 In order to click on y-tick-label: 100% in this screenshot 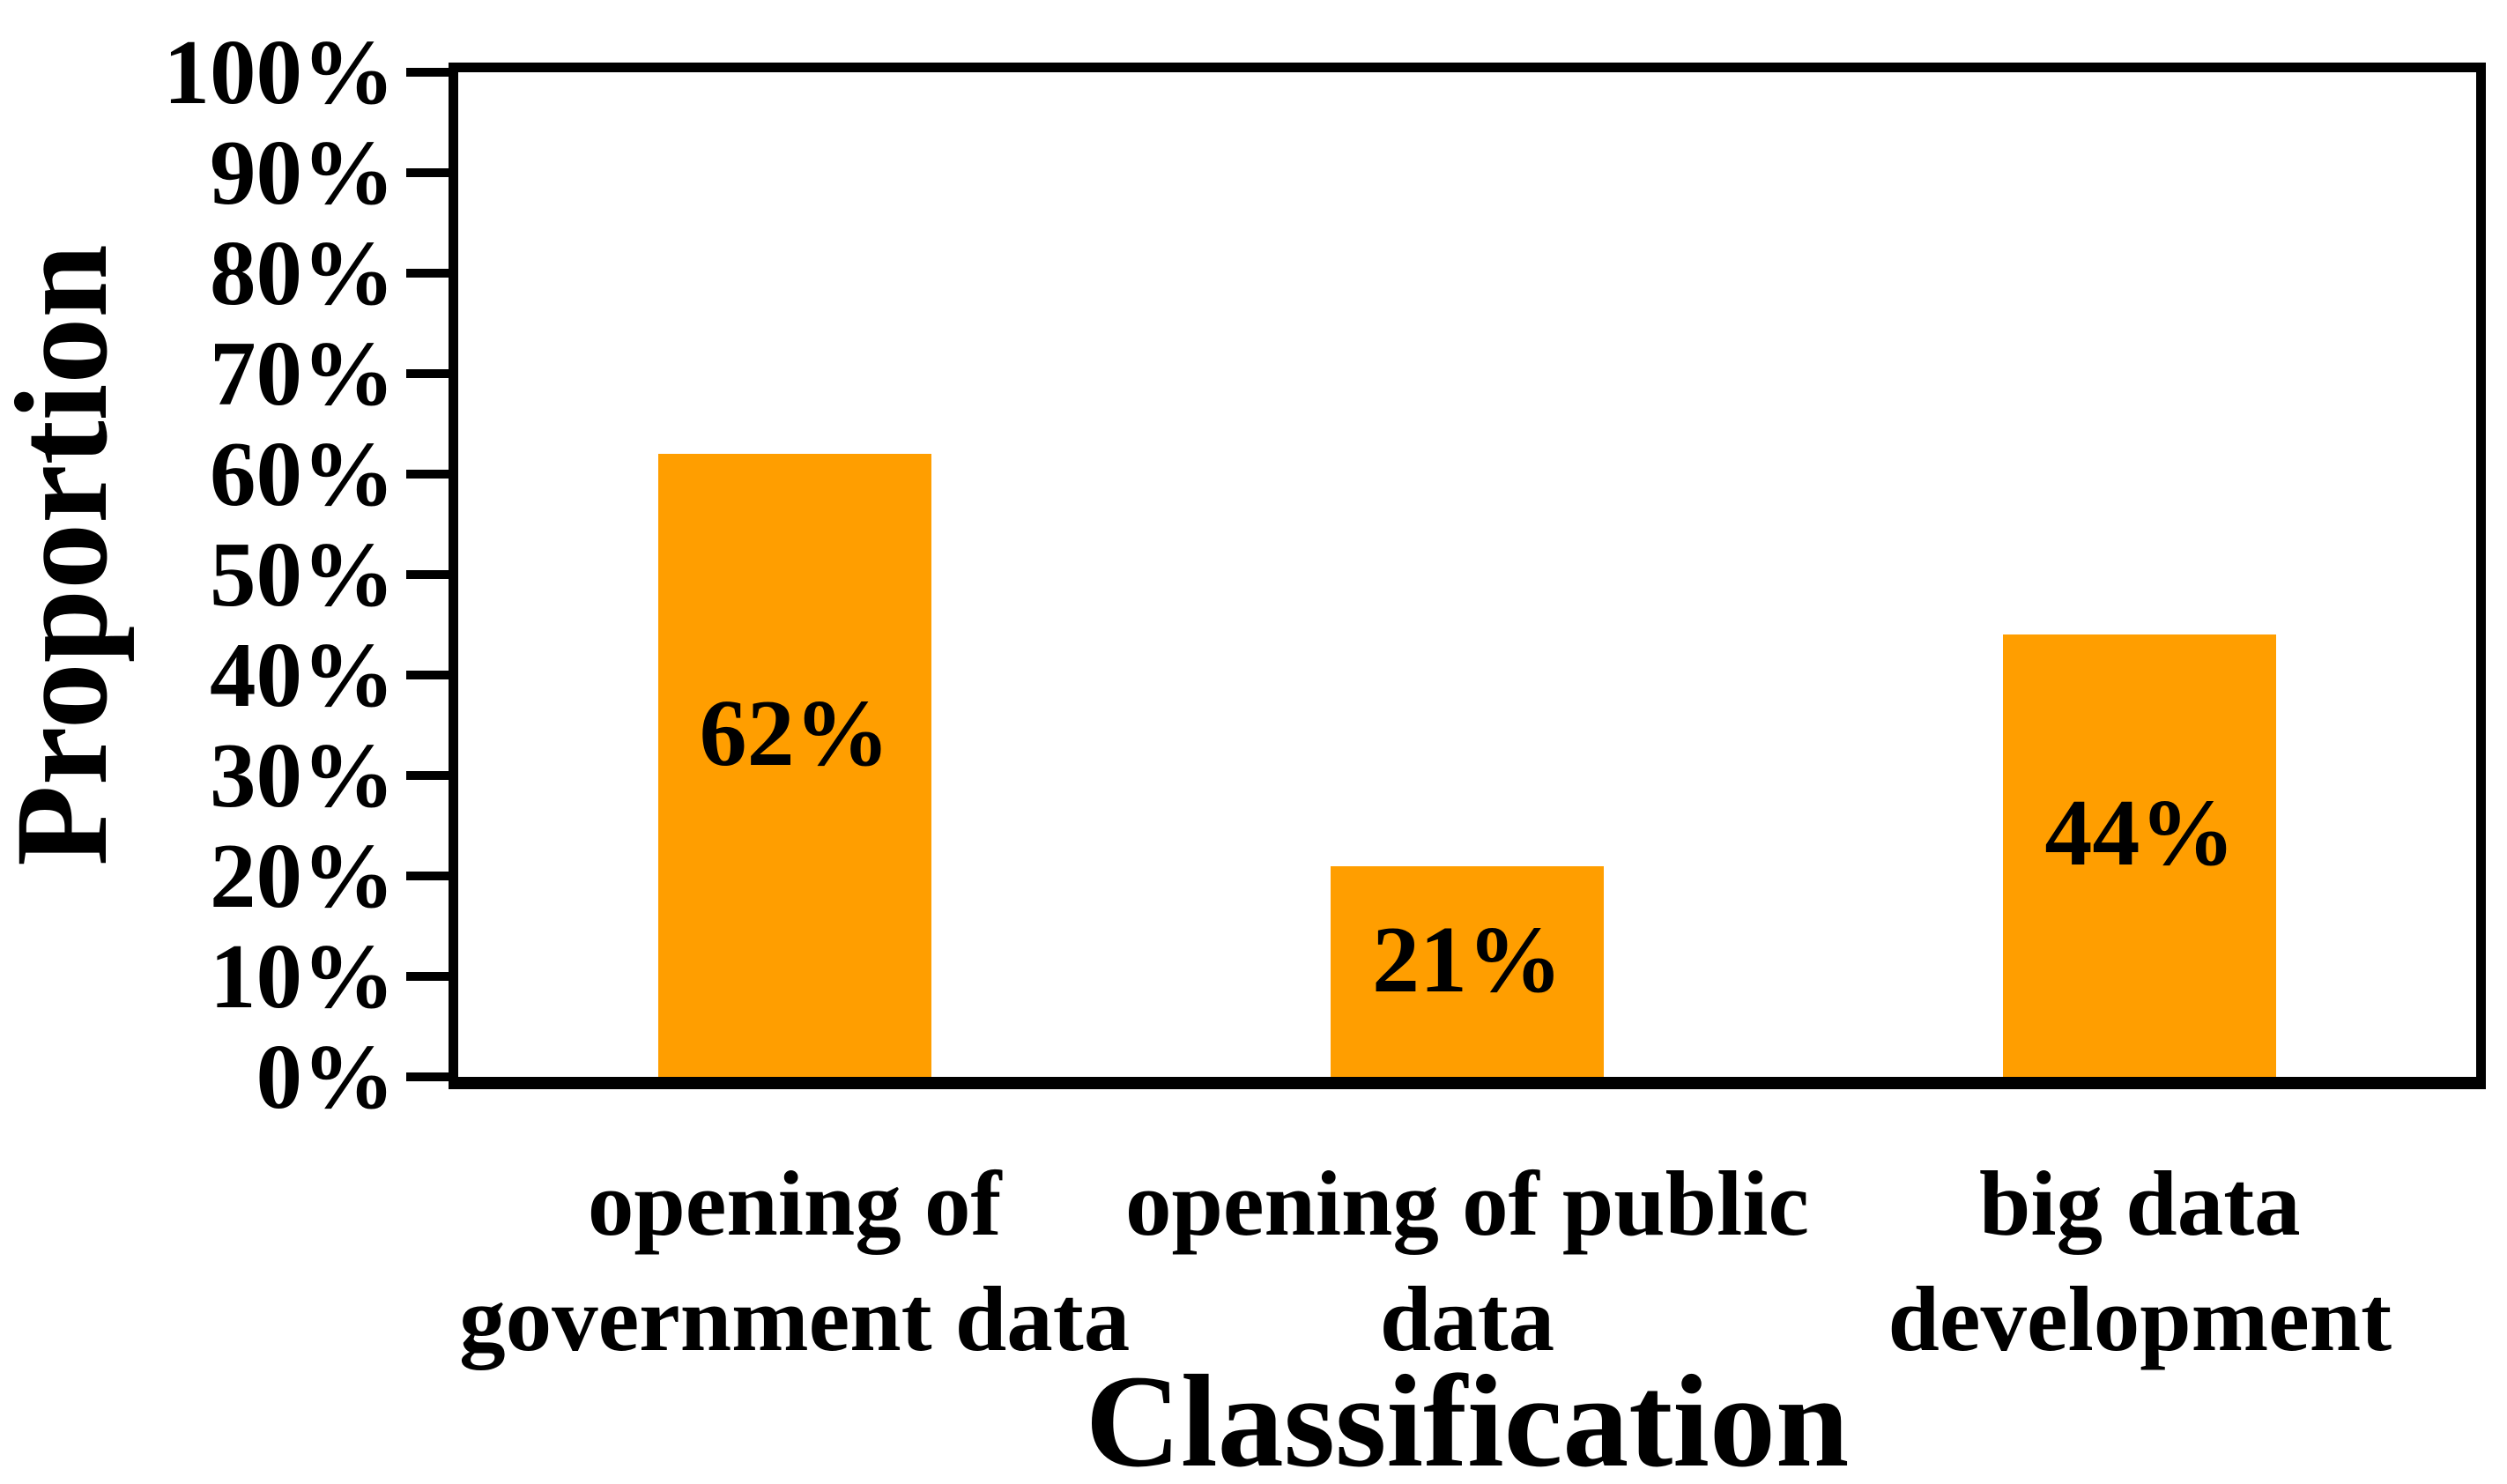, I will do `click(279, 71)`.